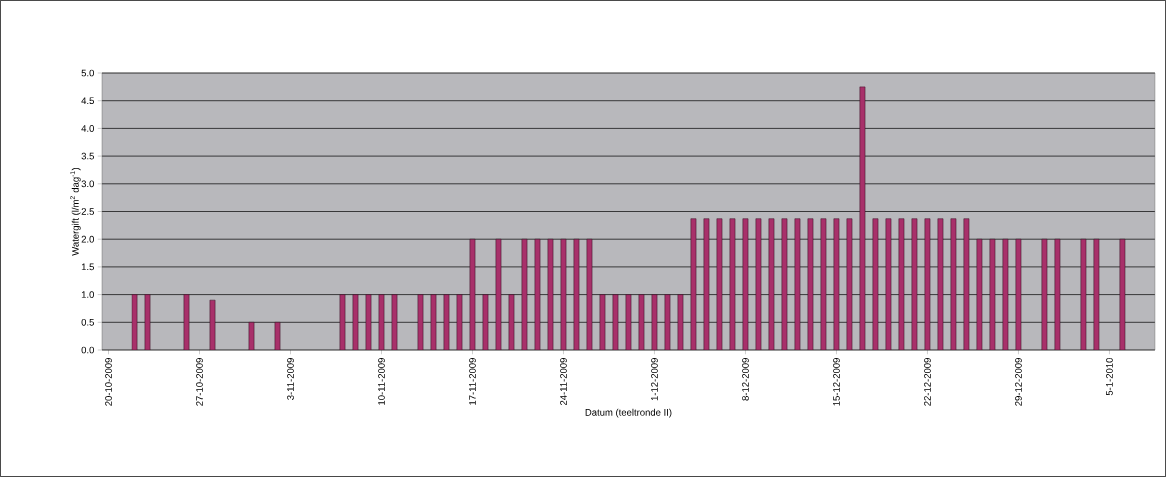  What do you see at coordinates (87, 294) in the screenshot?
I see `y-tick-label: 1.0` at bounding box center [87, 294].